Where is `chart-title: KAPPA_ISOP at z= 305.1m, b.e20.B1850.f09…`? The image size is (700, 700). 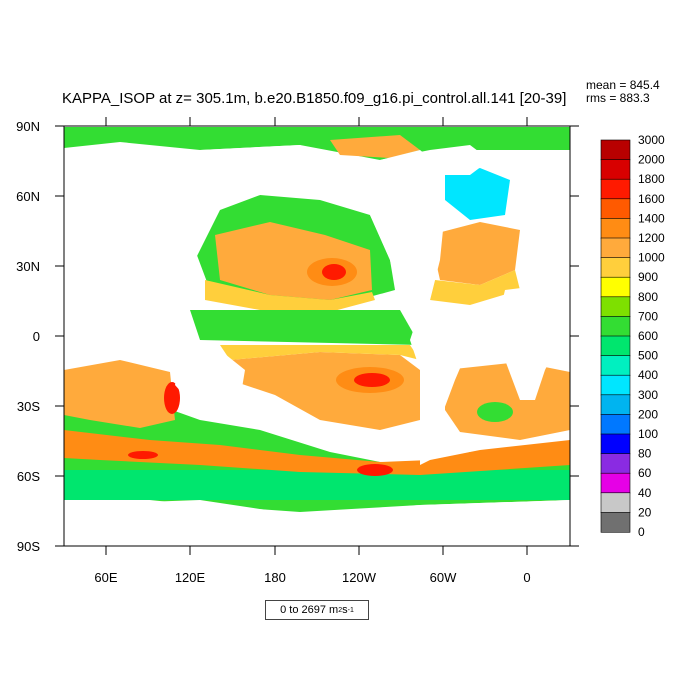 chart-title: KAPPA_ISOP at z= 305.1m, b.e20.B1850.f09… is located at coordinates (314, 98).